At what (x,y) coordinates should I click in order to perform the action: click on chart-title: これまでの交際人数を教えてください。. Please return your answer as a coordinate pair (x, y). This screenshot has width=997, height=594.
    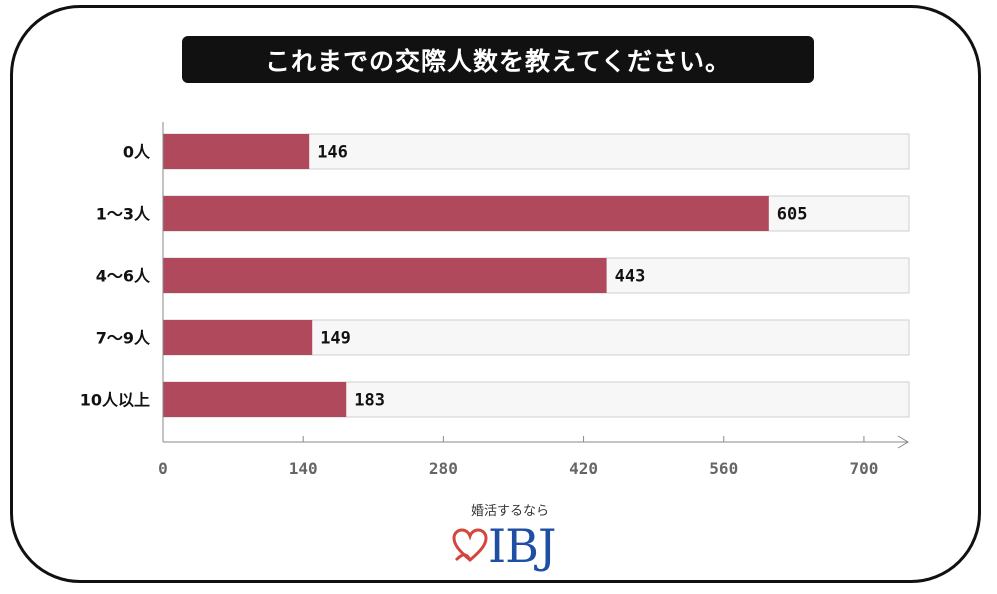
    Looking at the image, I should click on (498, 59).